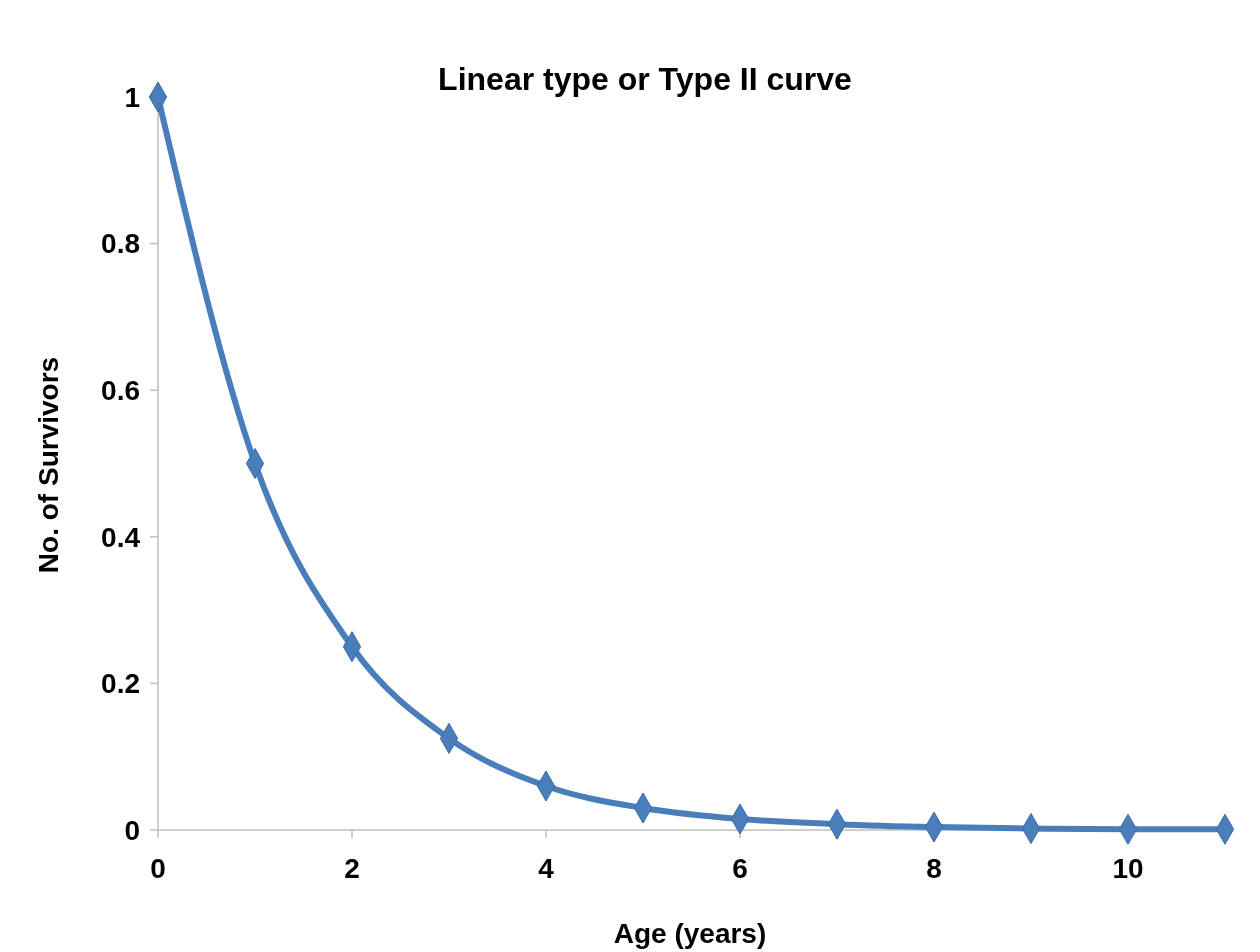 The image size is (1260, 952). What do you see at coordinates (352, 868) in the screenshot?
I see `x-tick-label: 2` at bounding box center [352, 868].